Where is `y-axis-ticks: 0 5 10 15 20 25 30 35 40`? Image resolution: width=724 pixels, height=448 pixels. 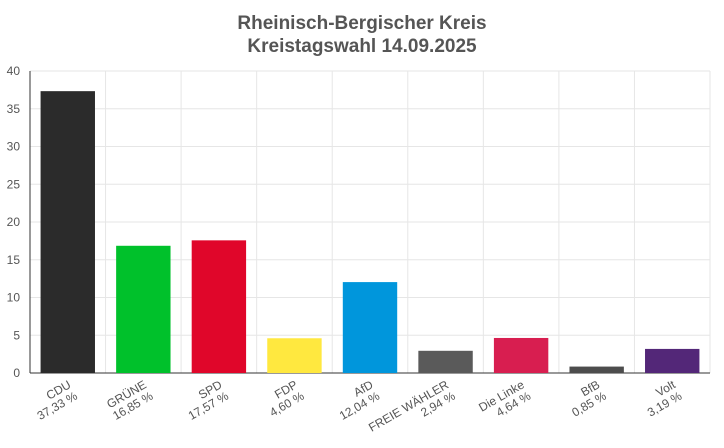
y-axis-ticks: 0 5 10 15 20 25 30 35 40 is located at coordinates (14, 222).